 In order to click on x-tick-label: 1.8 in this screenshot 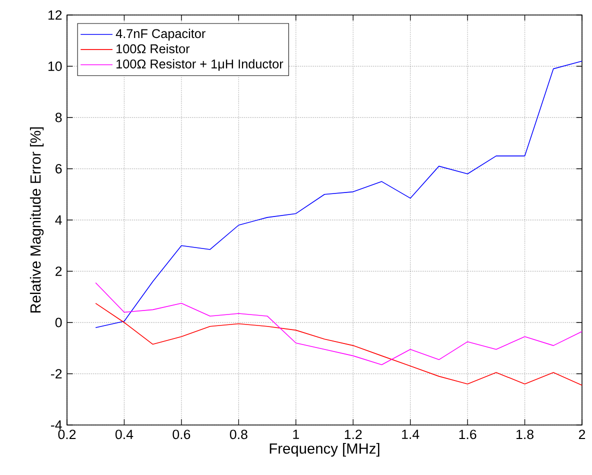, I will do `click(525, 435)`.